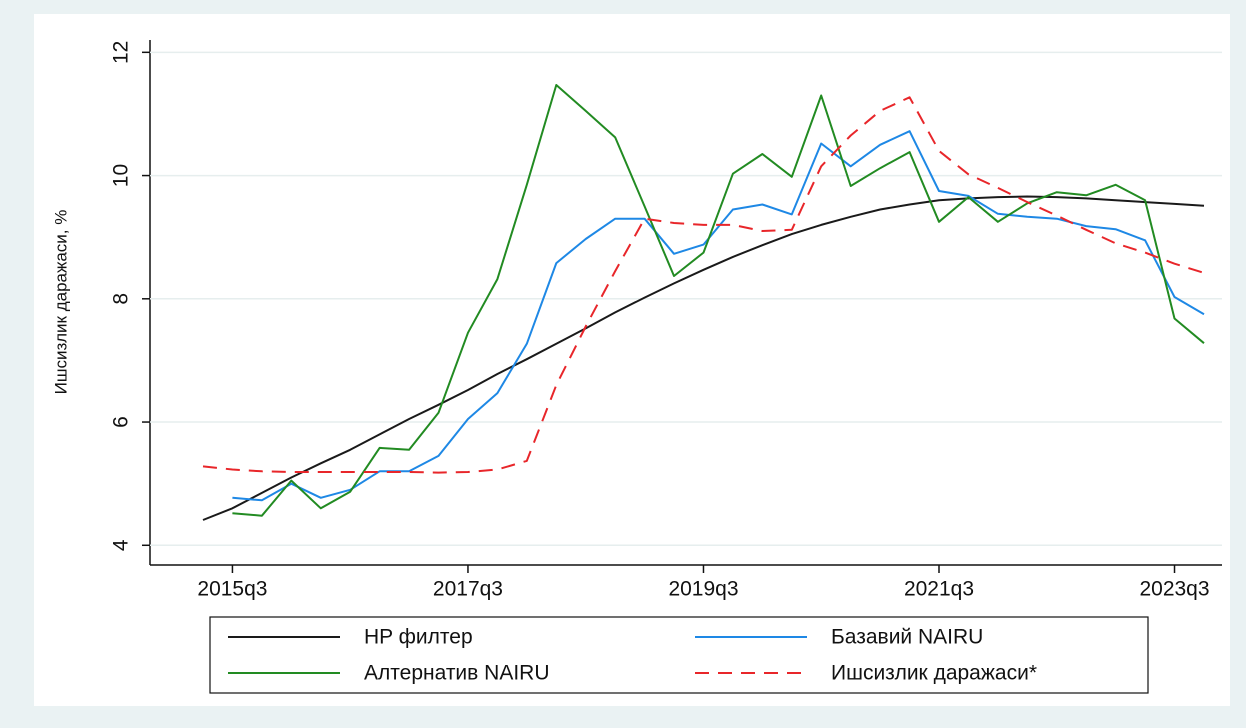 The image size is (1246, 728). What do you see at coordinates (60, 302) in the screenshot?
I see `y-axis-title: Ишсизлик даражаси, %` at bounding box center [60, 302].